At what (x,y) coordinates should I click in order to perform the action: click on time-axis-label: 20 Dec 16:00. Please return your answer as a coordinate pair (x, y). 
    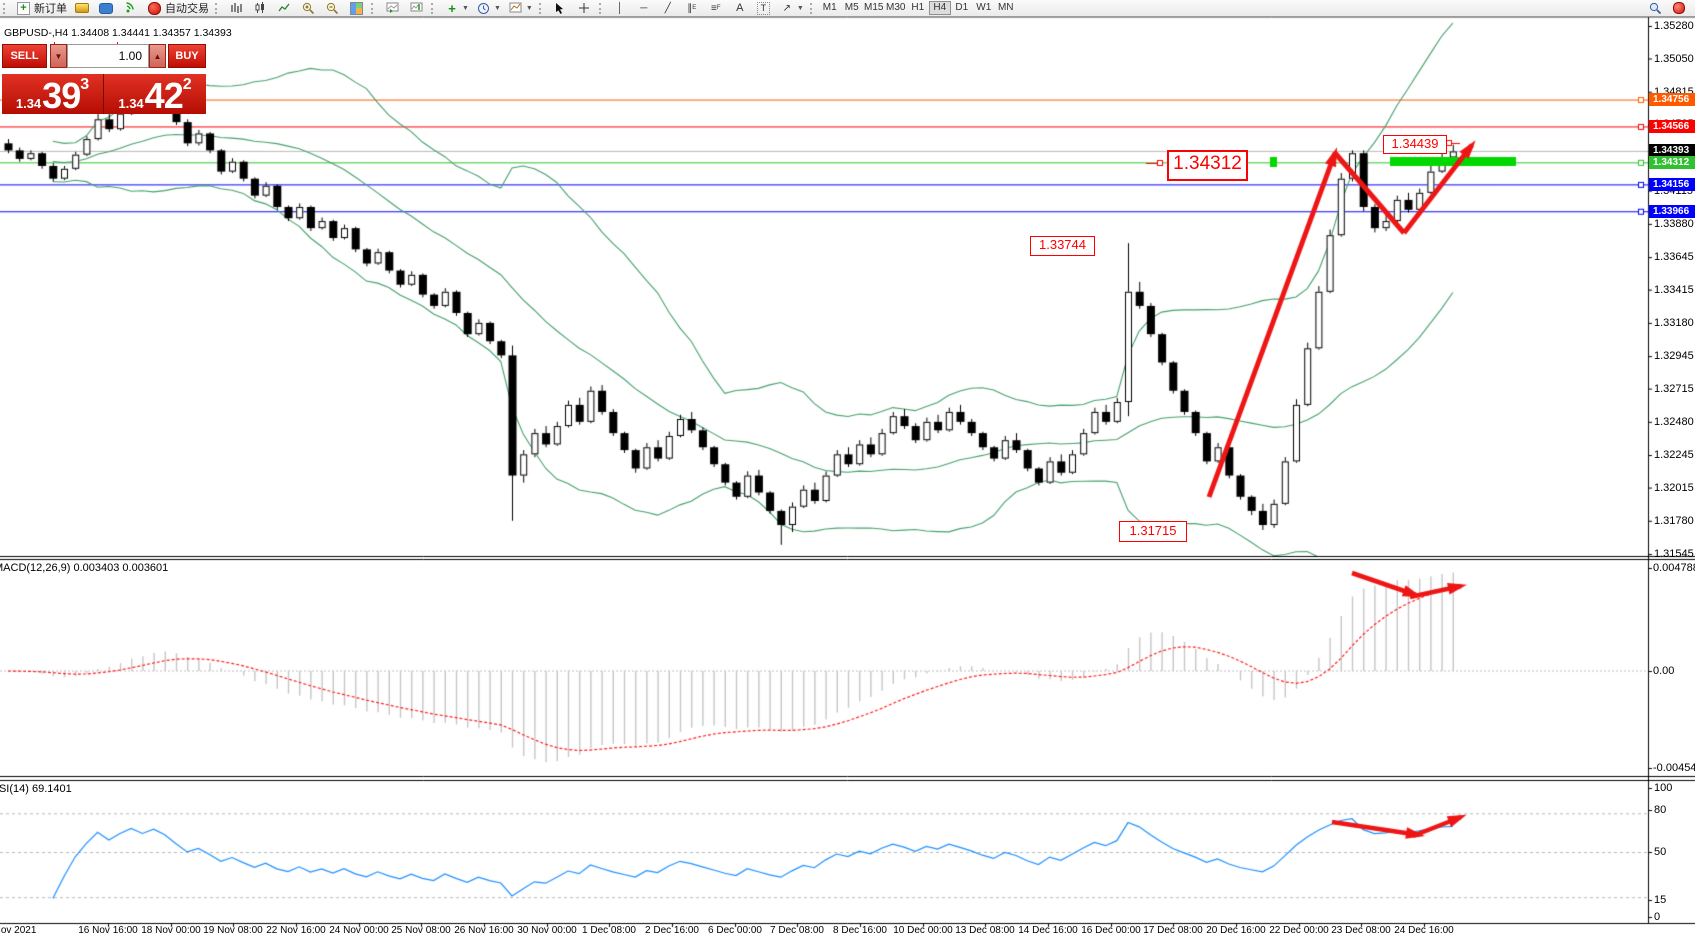
    Looking at the image, I should click on (1236, 930).